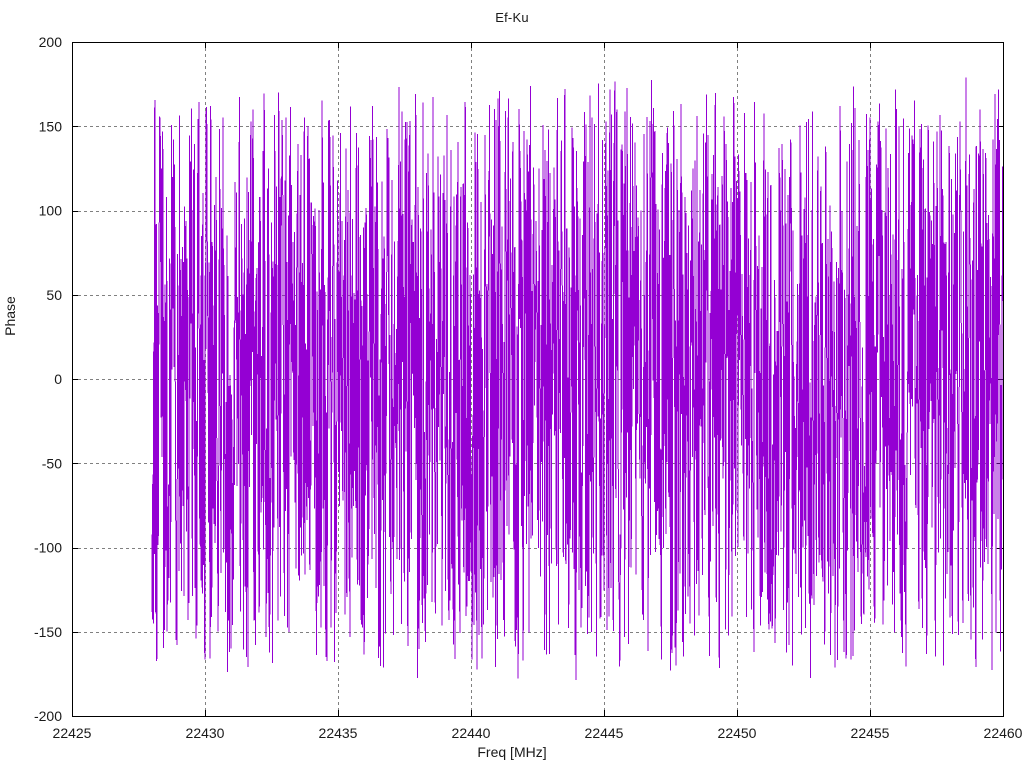 The width and height of the screenshot is (1024, 768). What do you see at coordinates (737, 733) in the screenshot?
I see `svg-text: 22450` at bounding box center [737, 733].